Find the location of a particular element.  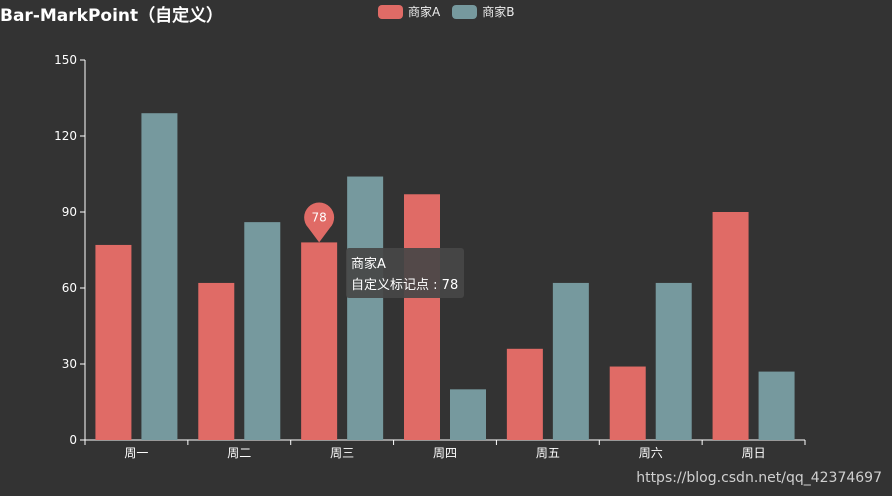

tooltip: 商家A 自定义标记点 : 78 is located at coordinates (405, 273).